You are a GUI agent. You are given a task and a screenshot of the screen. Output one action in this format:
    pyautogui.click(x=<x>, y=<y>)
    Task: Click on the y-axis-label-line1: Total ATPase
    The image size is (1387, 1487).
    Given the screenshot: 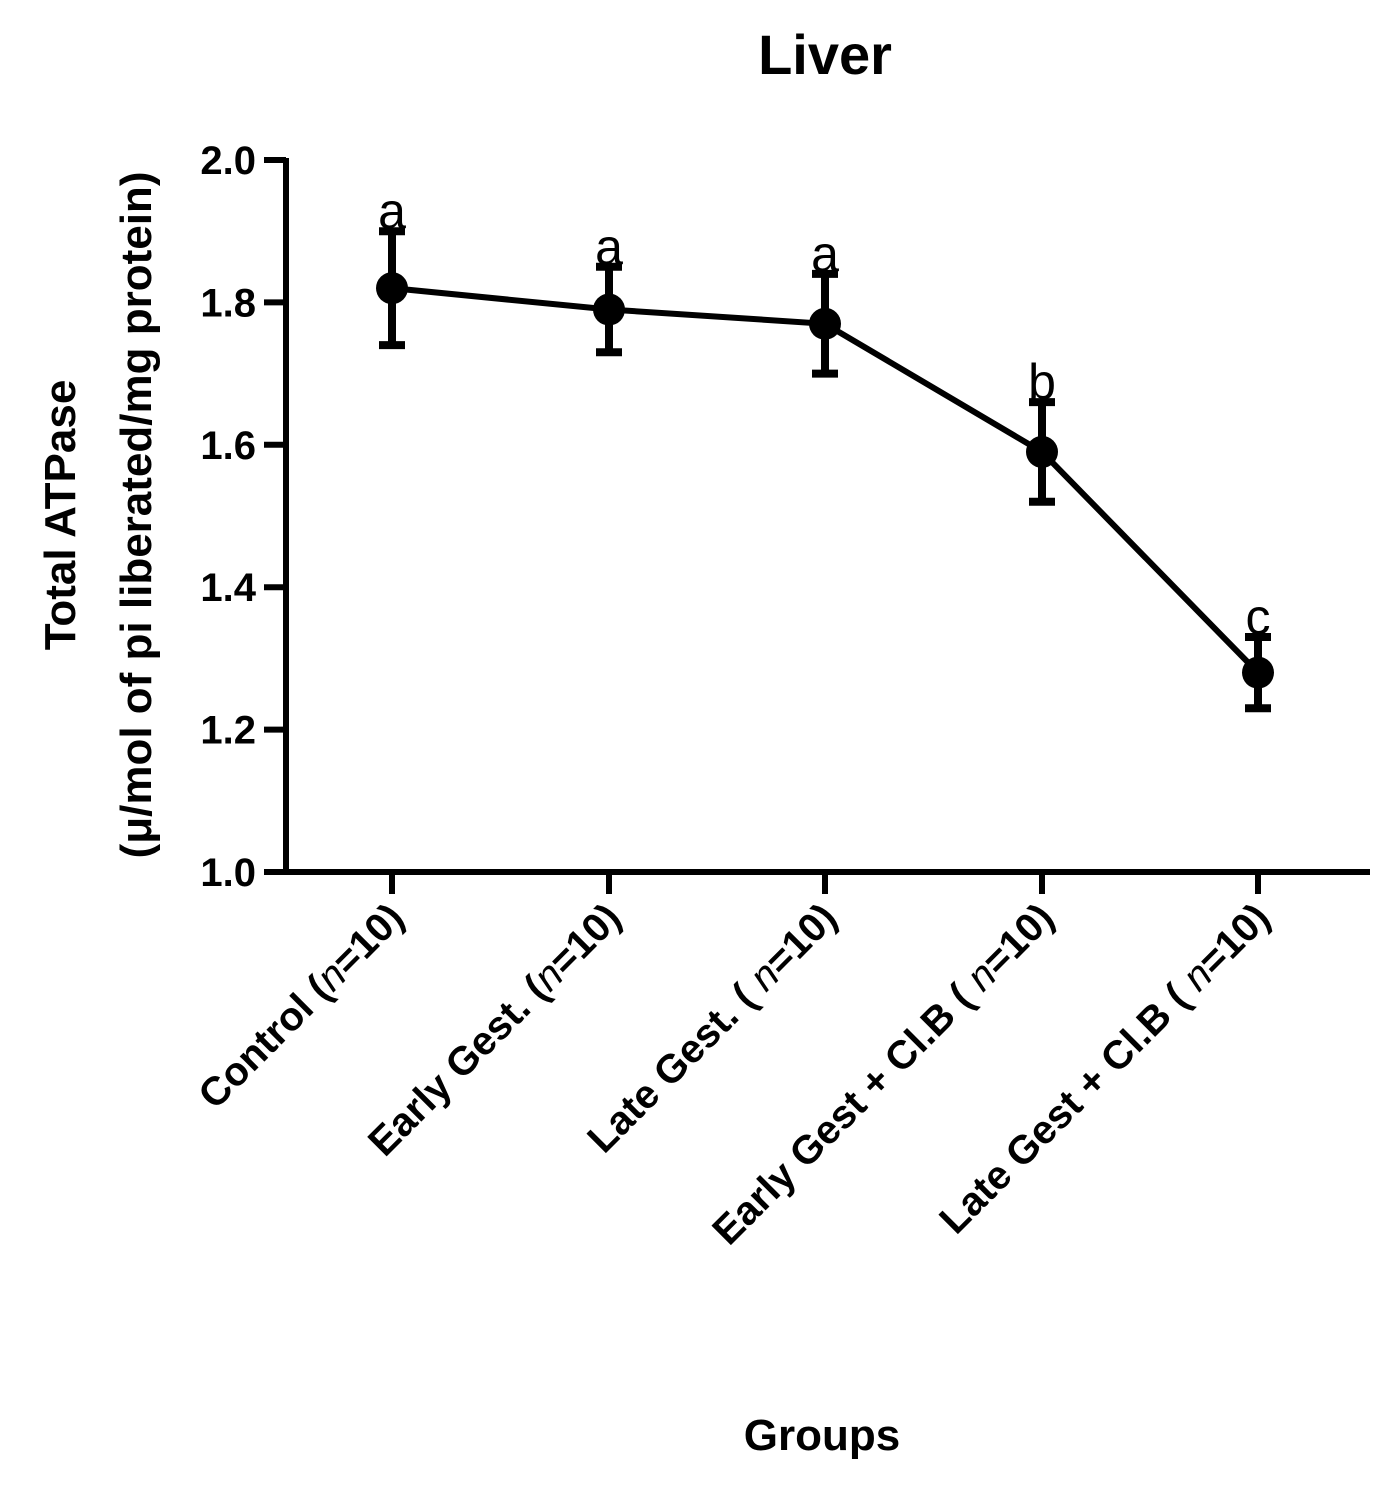 What is the action you would take?
    pyautogui.click(x=60, y=515)
    